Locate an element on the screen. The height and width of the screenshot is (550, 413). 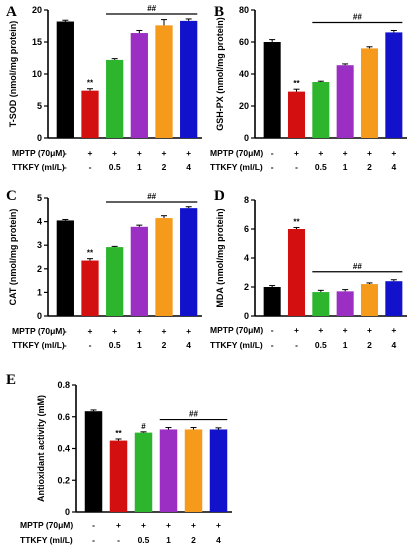
panel-letter-d: D is located at coordinates (219, 196).